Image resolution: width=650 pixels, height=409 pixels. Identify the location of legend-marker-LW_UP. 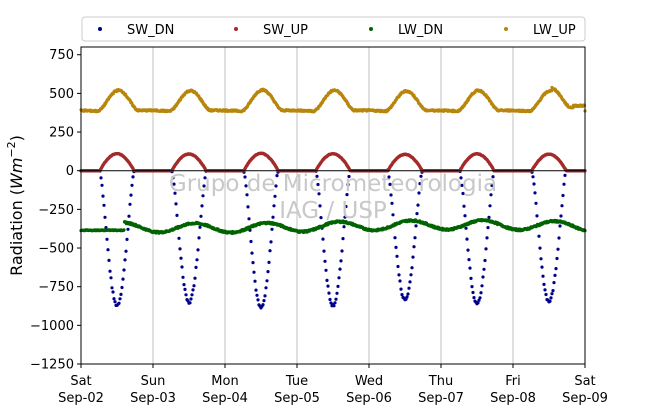
(506, 29).